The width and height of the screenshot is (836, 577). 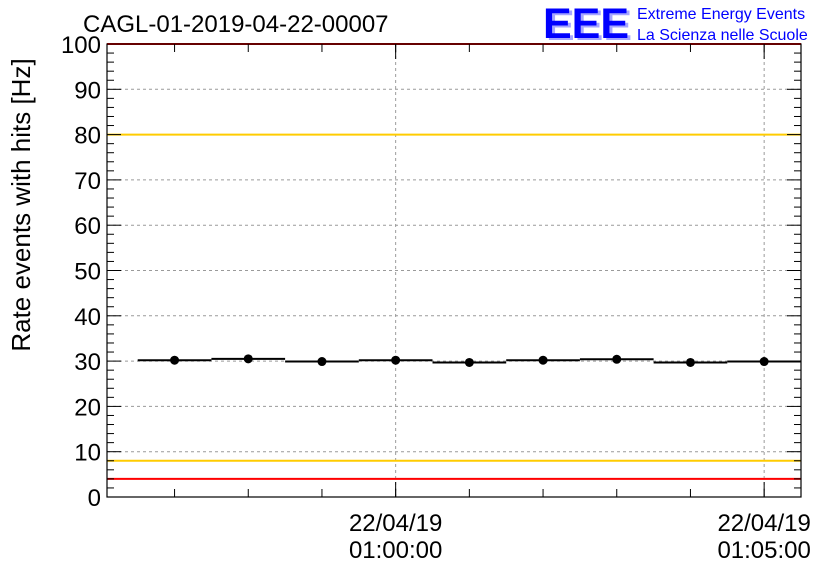 What do you see at coordinates (21, 204) in the screenshot?
I see `y-axis-label: Rate events with hits [Hz]` at bounding box center [21, 204].